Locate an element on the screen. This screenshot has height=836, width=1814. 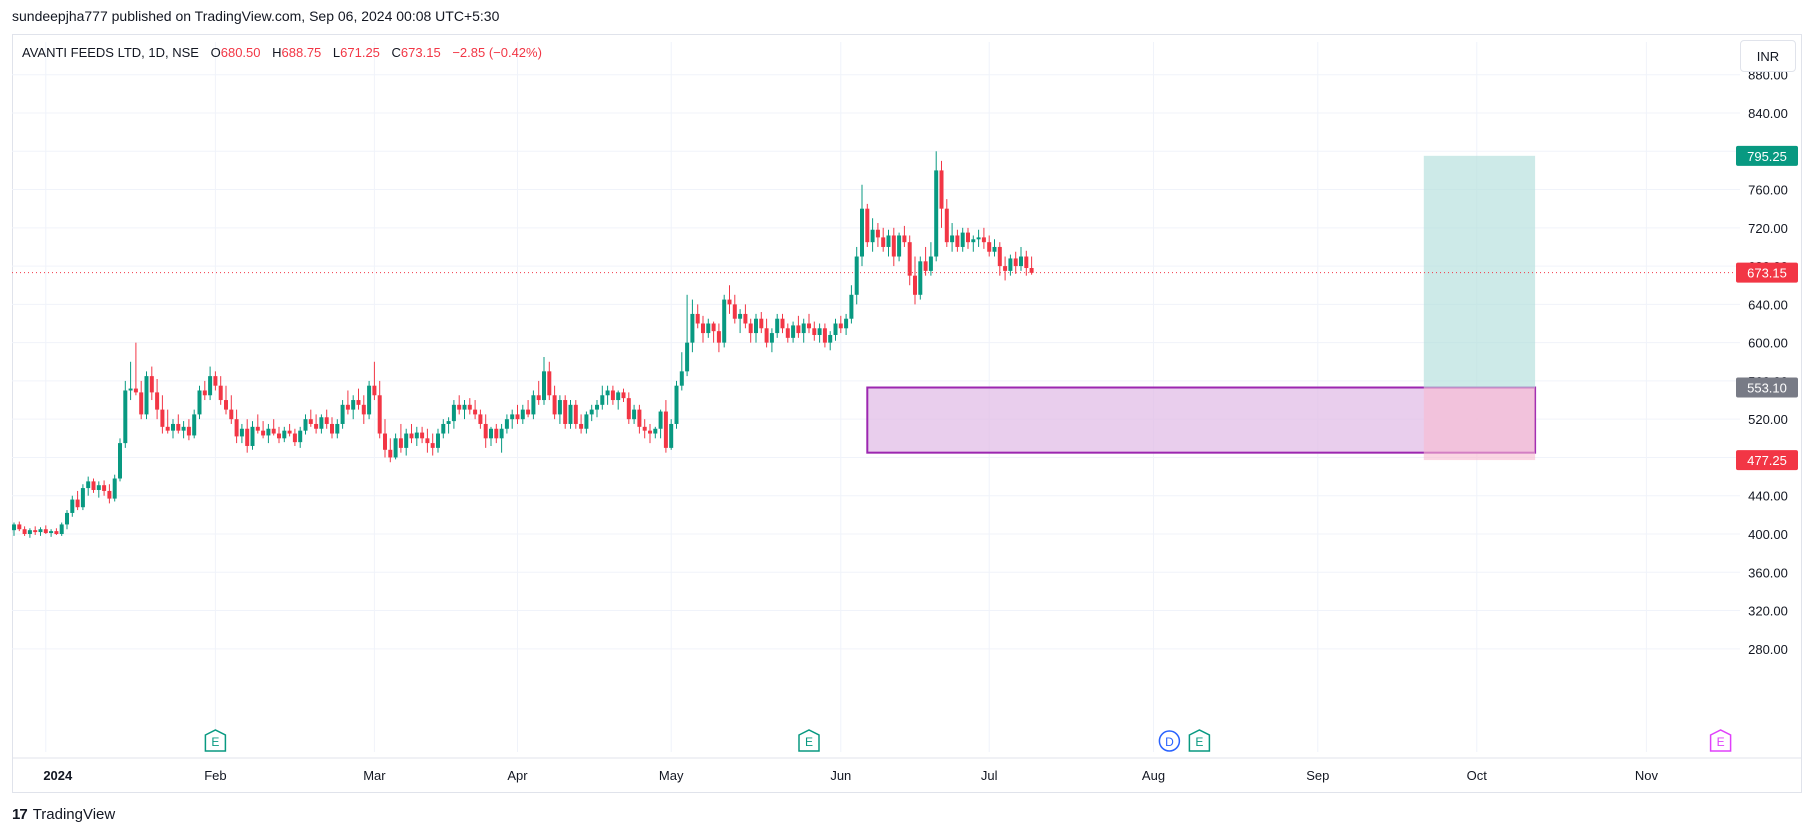
y-tick-label: 360.00 is located at coordinates (1768, 572).